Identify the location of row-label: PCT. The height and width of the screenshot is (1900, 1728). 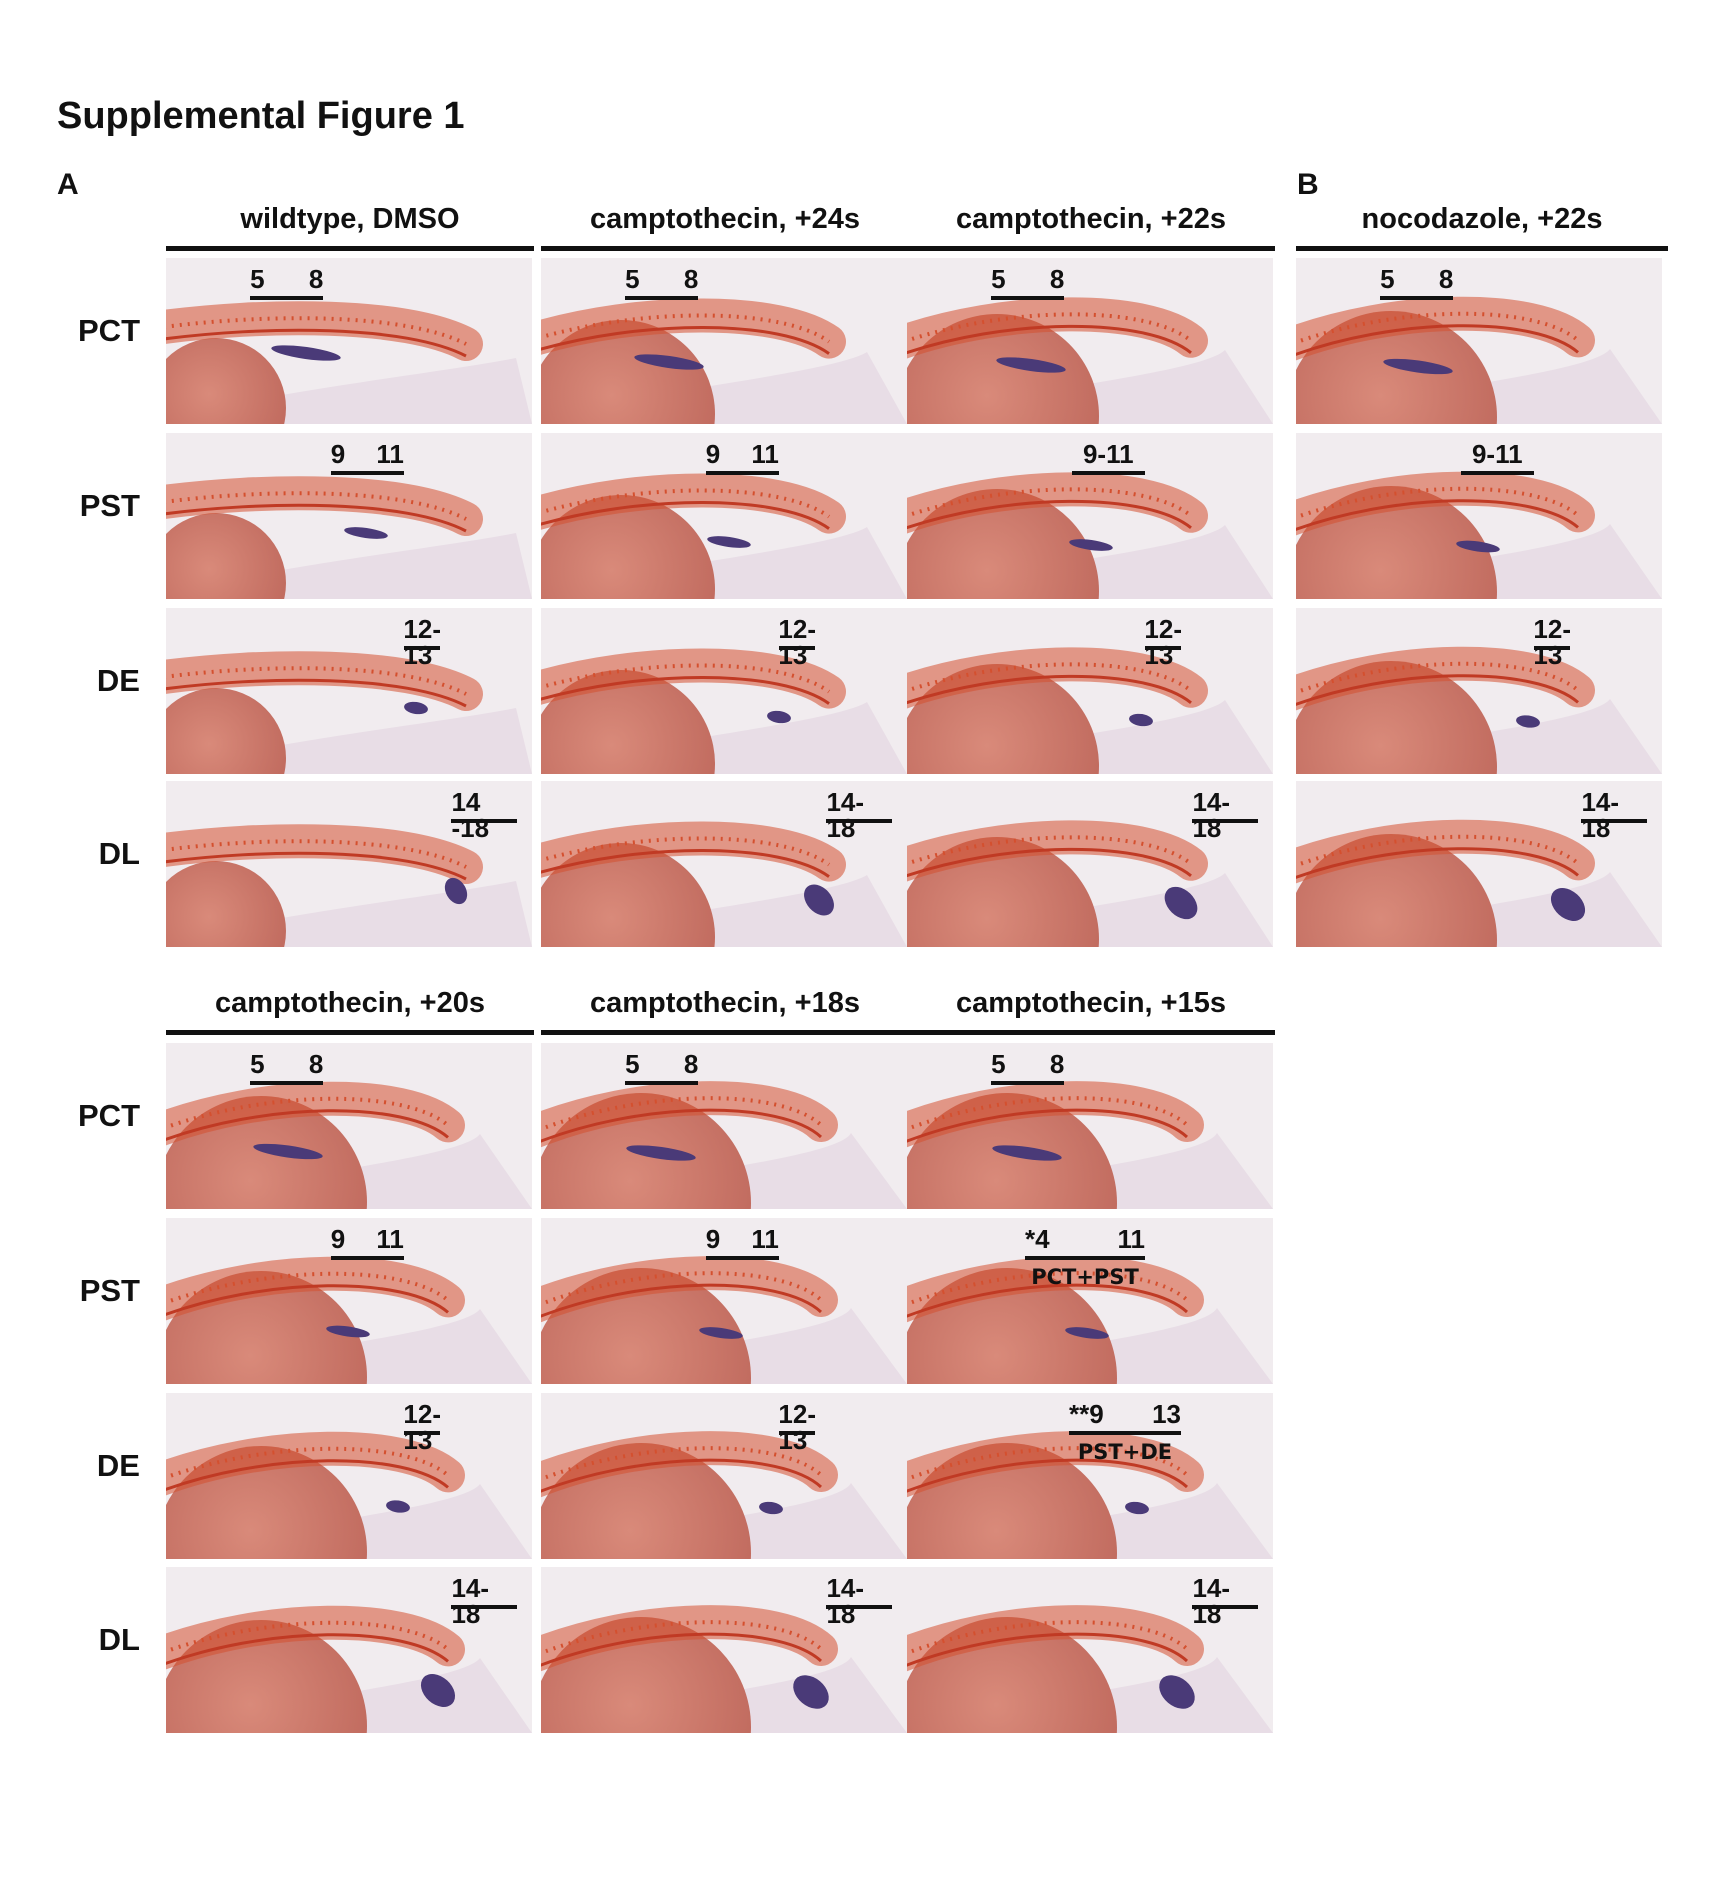
(109, 330).